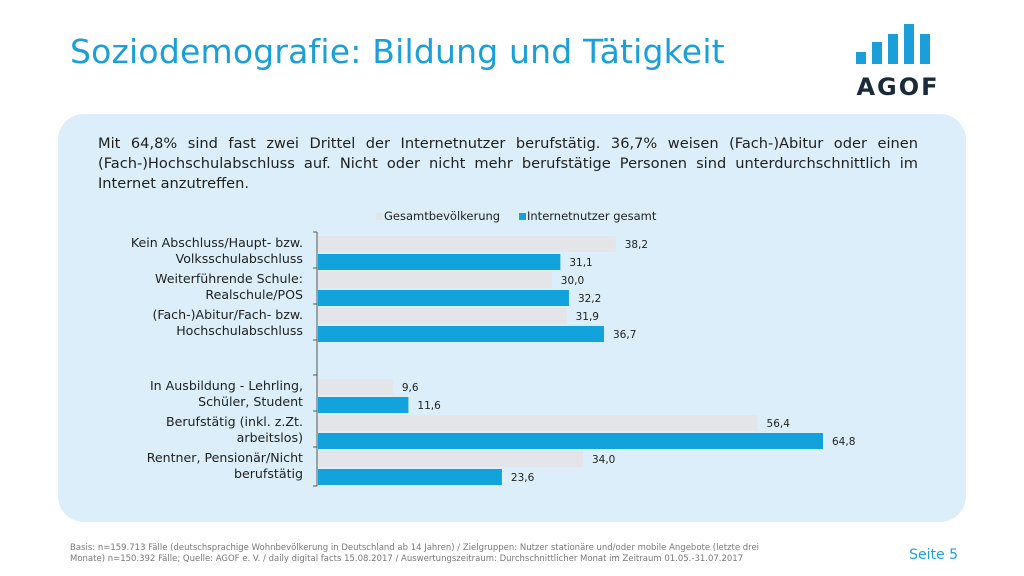 The image size is (1024, 576). Describe the element at coordinates (250, 401) in the screenshot. I see `category-label: Schüler, Student` at that location.